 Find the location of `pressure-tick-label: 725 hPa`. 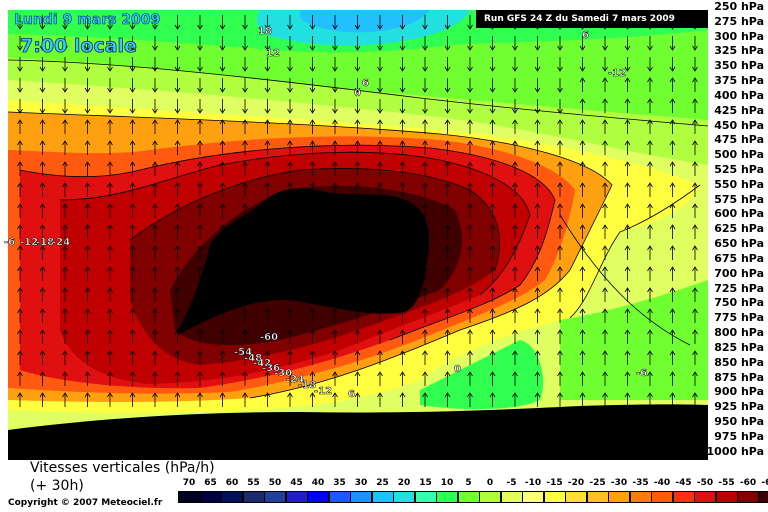

pressure-tick-label: 725 hPa is located at coordinates (739, 288).